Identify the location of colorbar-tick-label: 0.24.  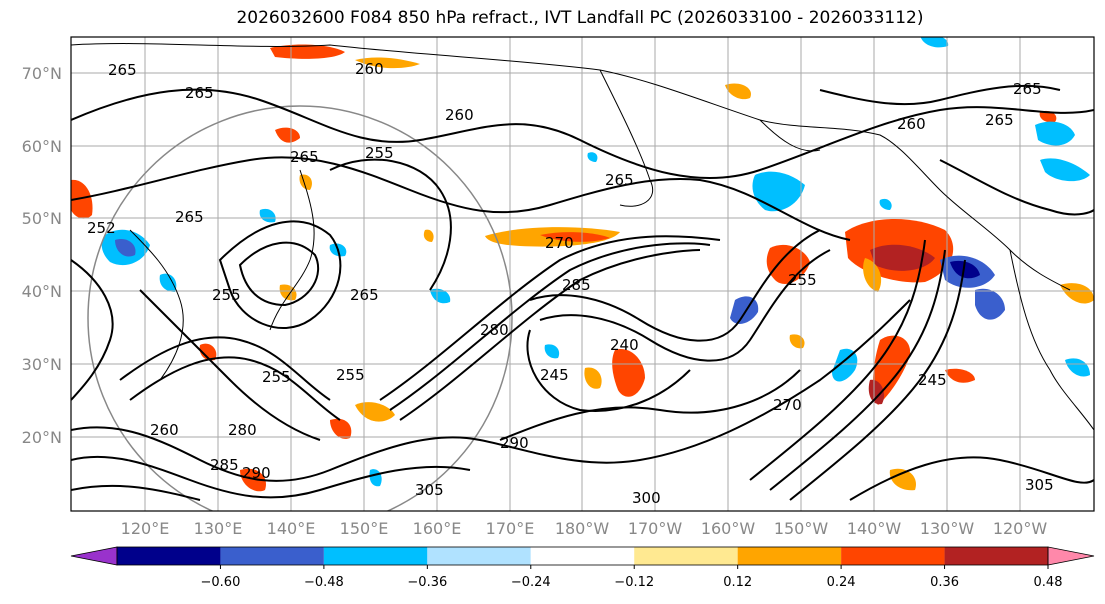
(841, 582).